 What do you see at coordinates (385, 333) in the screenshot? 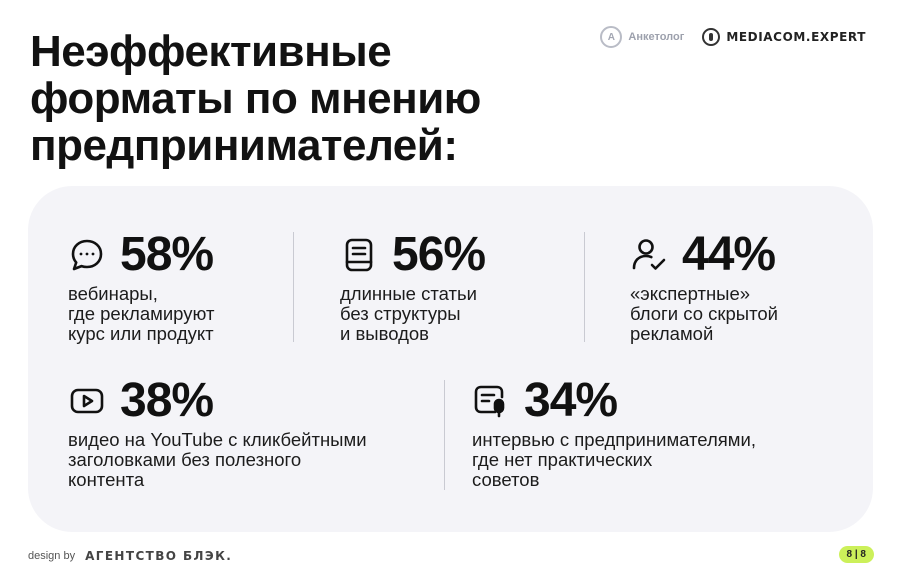
I see `stat-line: и выводов` at bounding box center [385, 333].